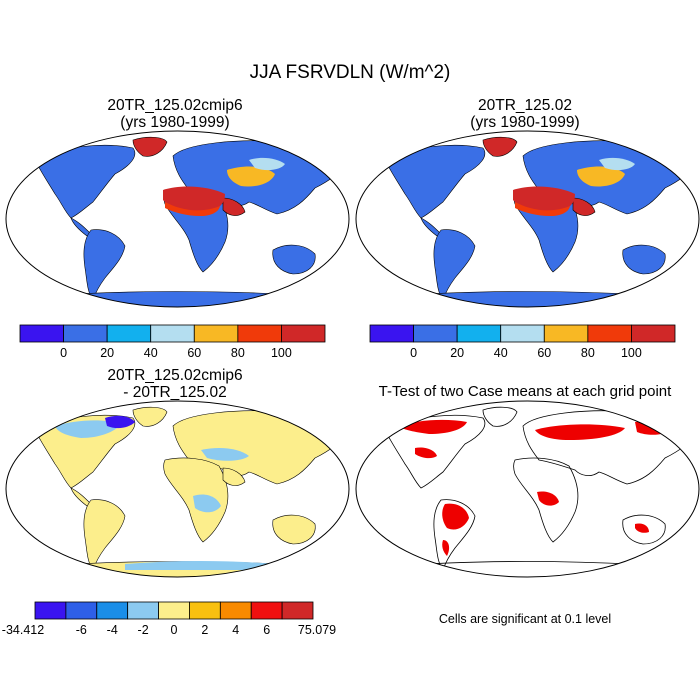  I want to click on figure-title: JJA FSRVDLN (W/m^2), so click(350, 72).